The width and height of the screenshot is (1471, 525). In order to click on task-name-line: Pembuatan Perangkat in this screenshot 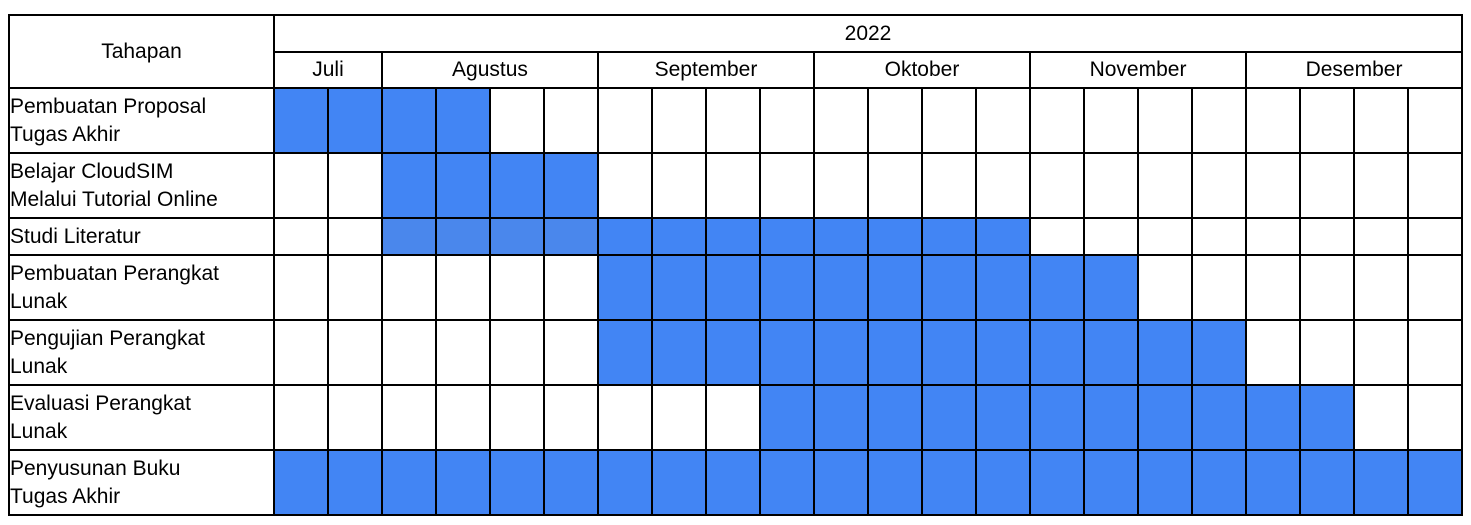, I will do `click(114, 273)`.